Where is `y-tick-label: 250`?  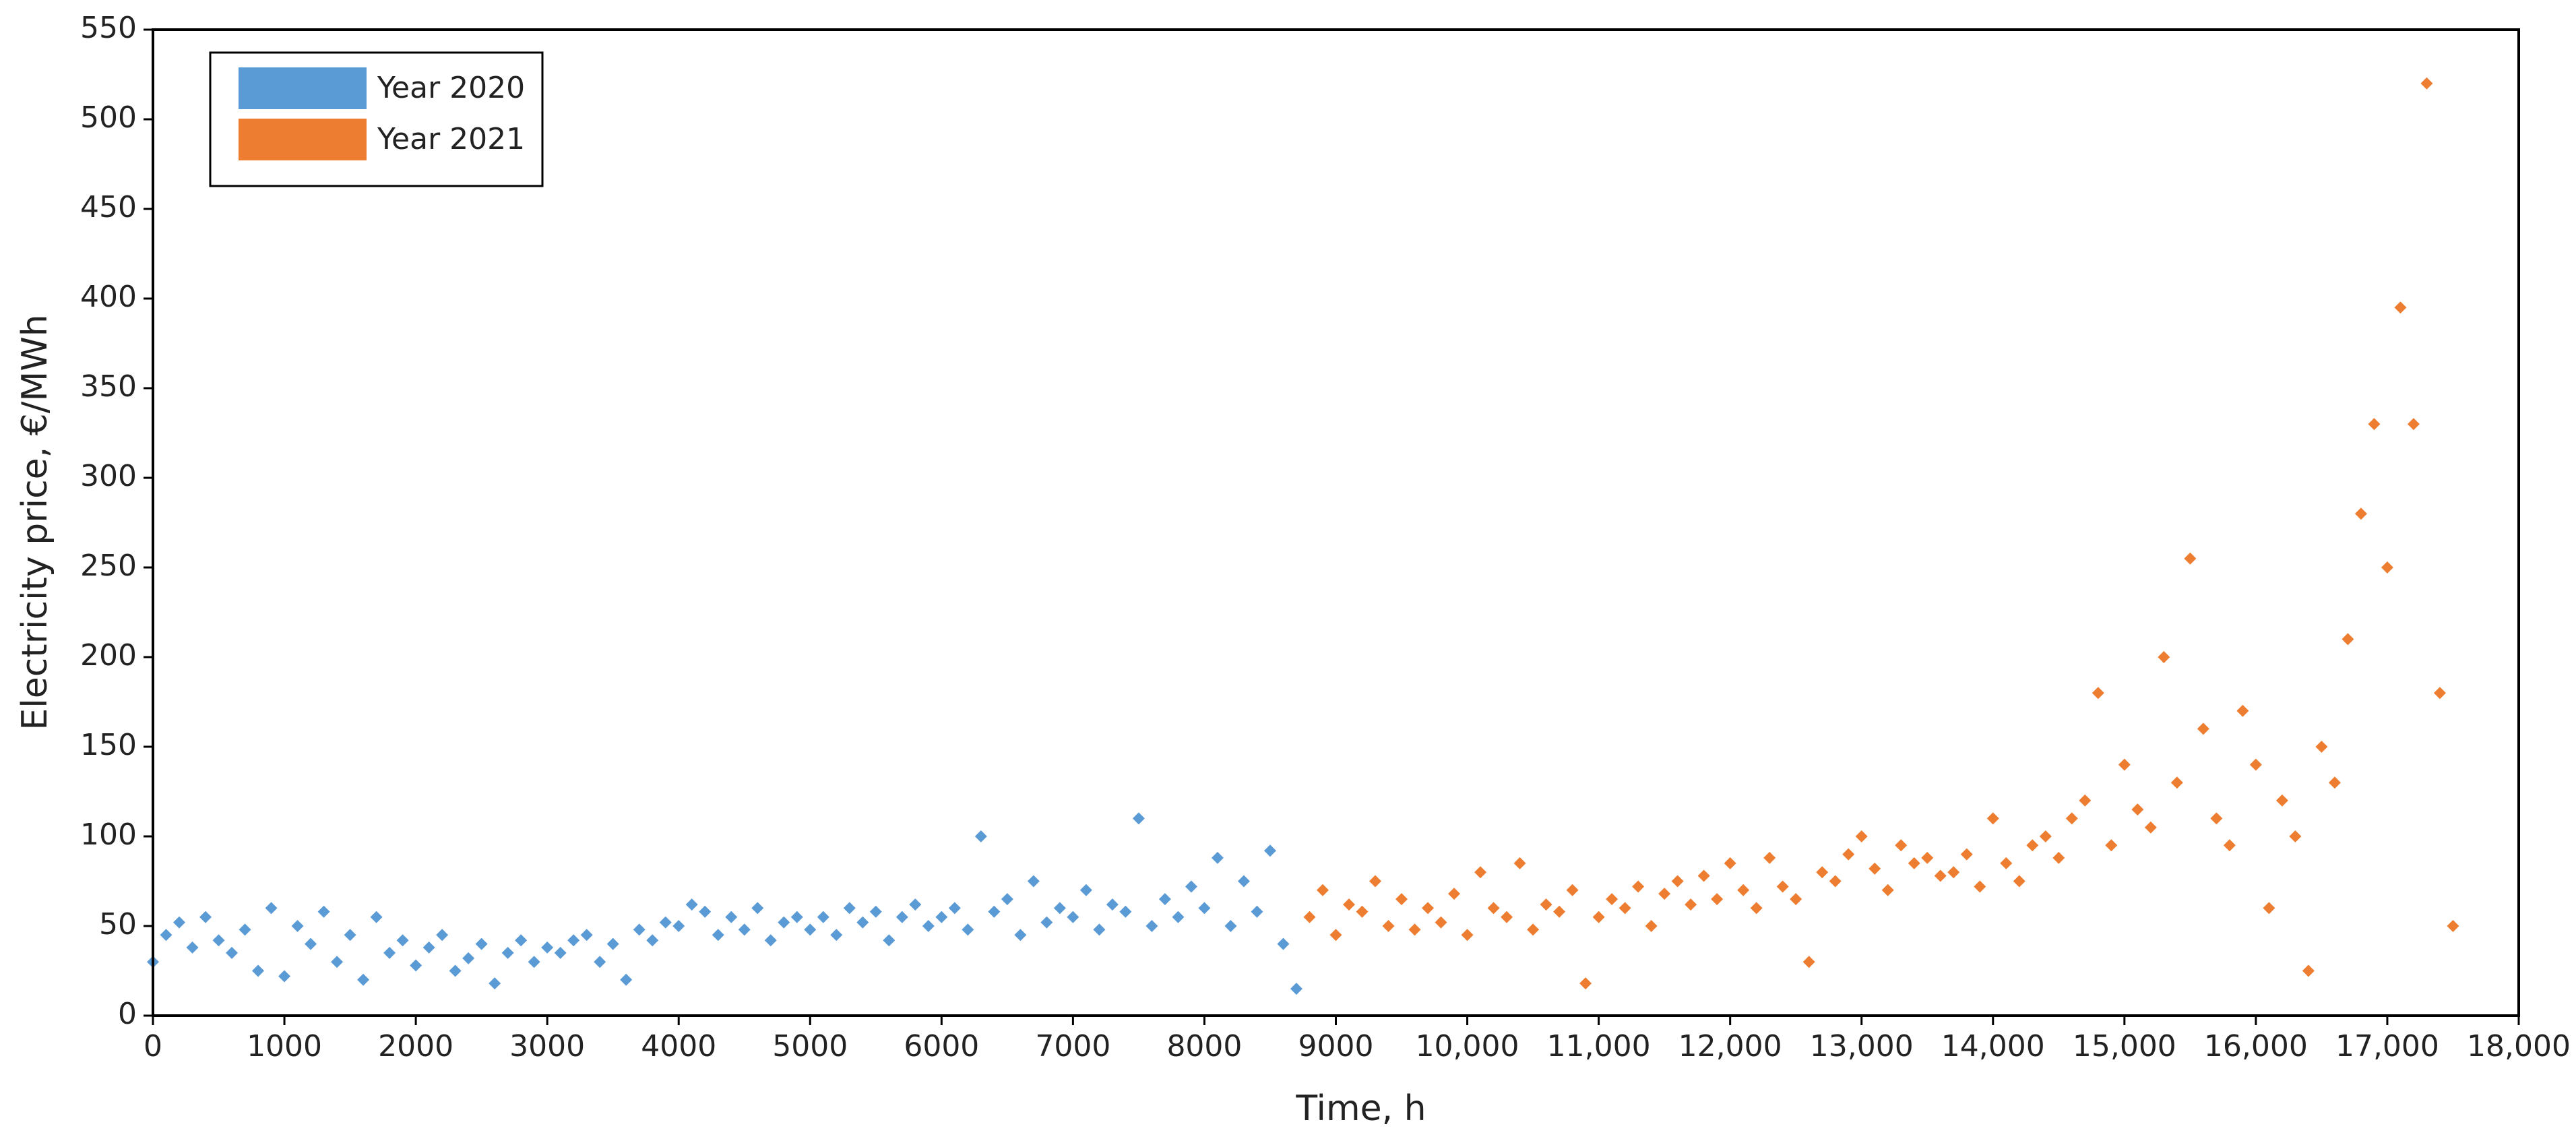
y-tick-label: 250 is located at coordinates (108, 566).